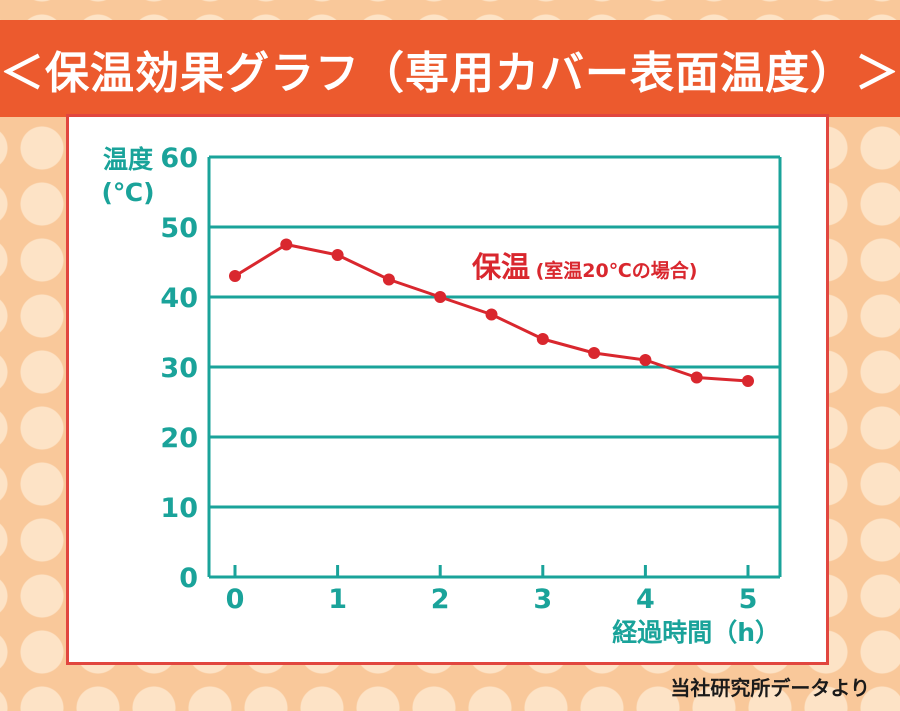  Describe the element at coordinates (179, 508) in the screenshot. I see `y-tick-label-10: 10` at that location.